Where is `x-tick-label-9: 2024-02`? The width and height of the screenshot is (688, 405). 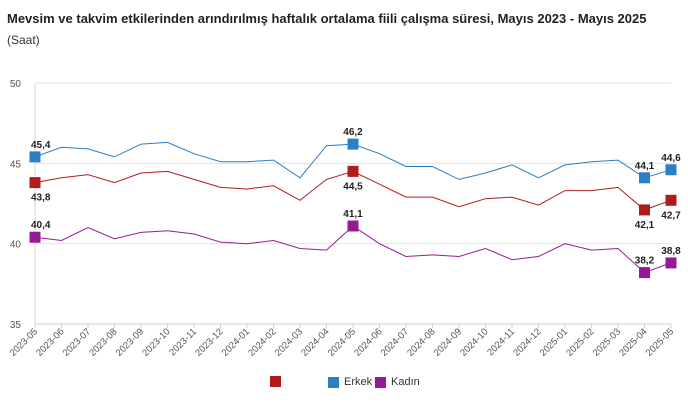
x-tick-label-9: 2024-02 is located at coordinates (262, 342).